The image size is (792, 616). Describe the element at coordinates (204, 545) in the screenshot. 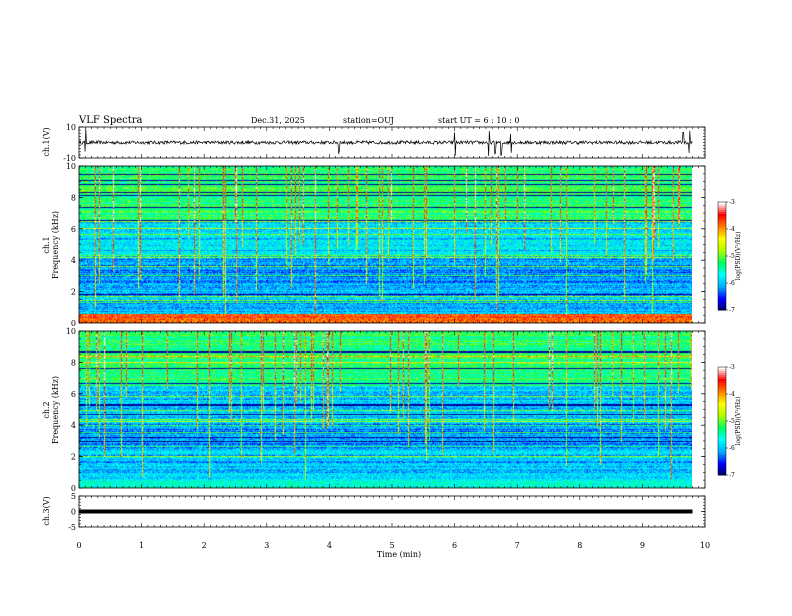

I see `time-tick-label: 2` at that location.